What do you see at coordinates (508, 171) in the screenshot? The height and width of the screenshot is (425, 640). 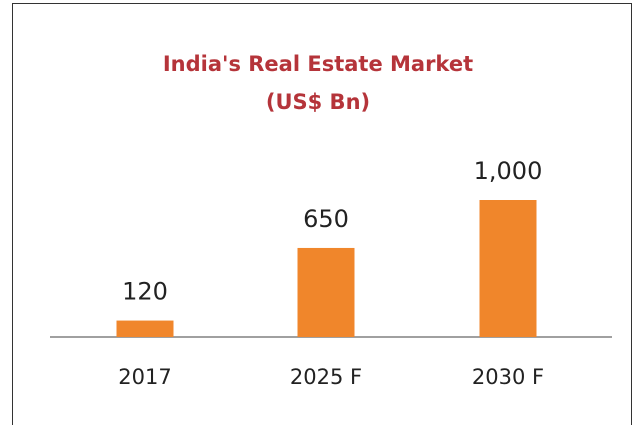 I see `value-label: 1,000` at bounding box center [508, 171].